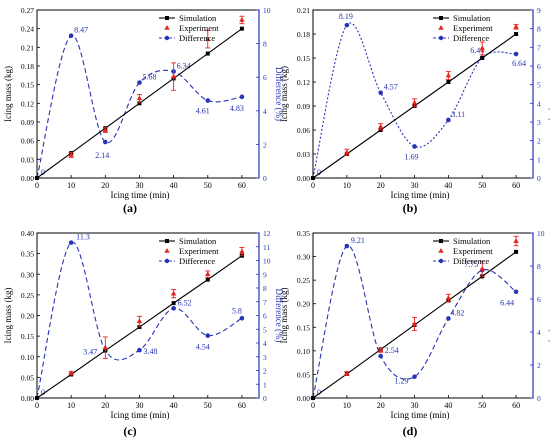 This screenshot has width=550, height=443. I want to click on difference-data-label: 5.68, so click(149, 77).